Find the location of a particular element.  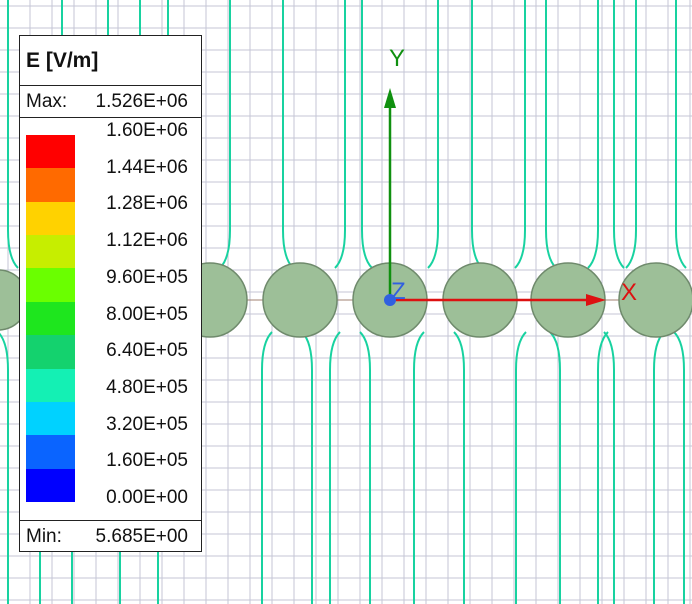

y-axis-arrowhead is located at coordinates (390, 98).